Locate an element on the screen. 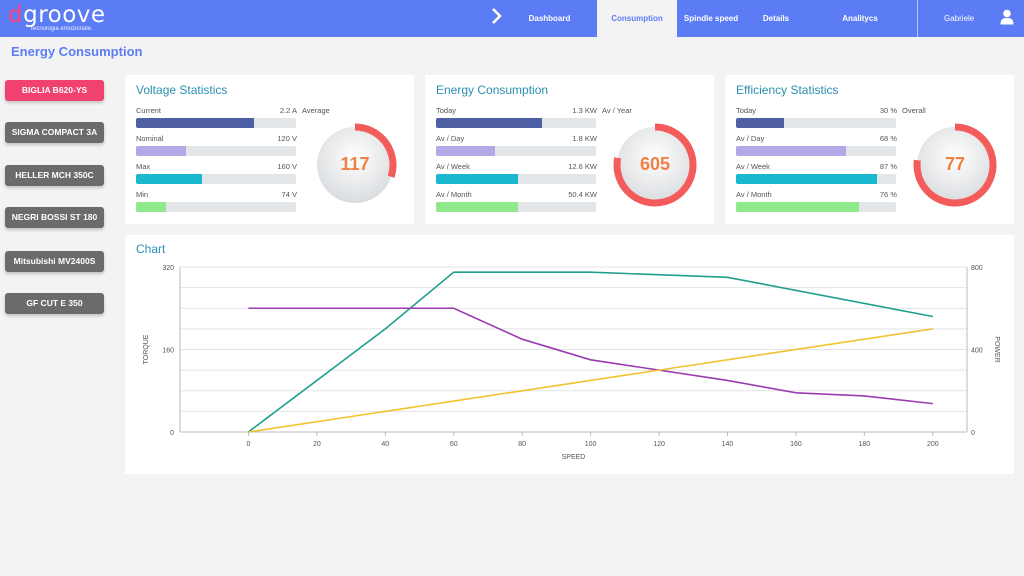  chart-y-tick-label: 160 is located at coordinates (168, 351).